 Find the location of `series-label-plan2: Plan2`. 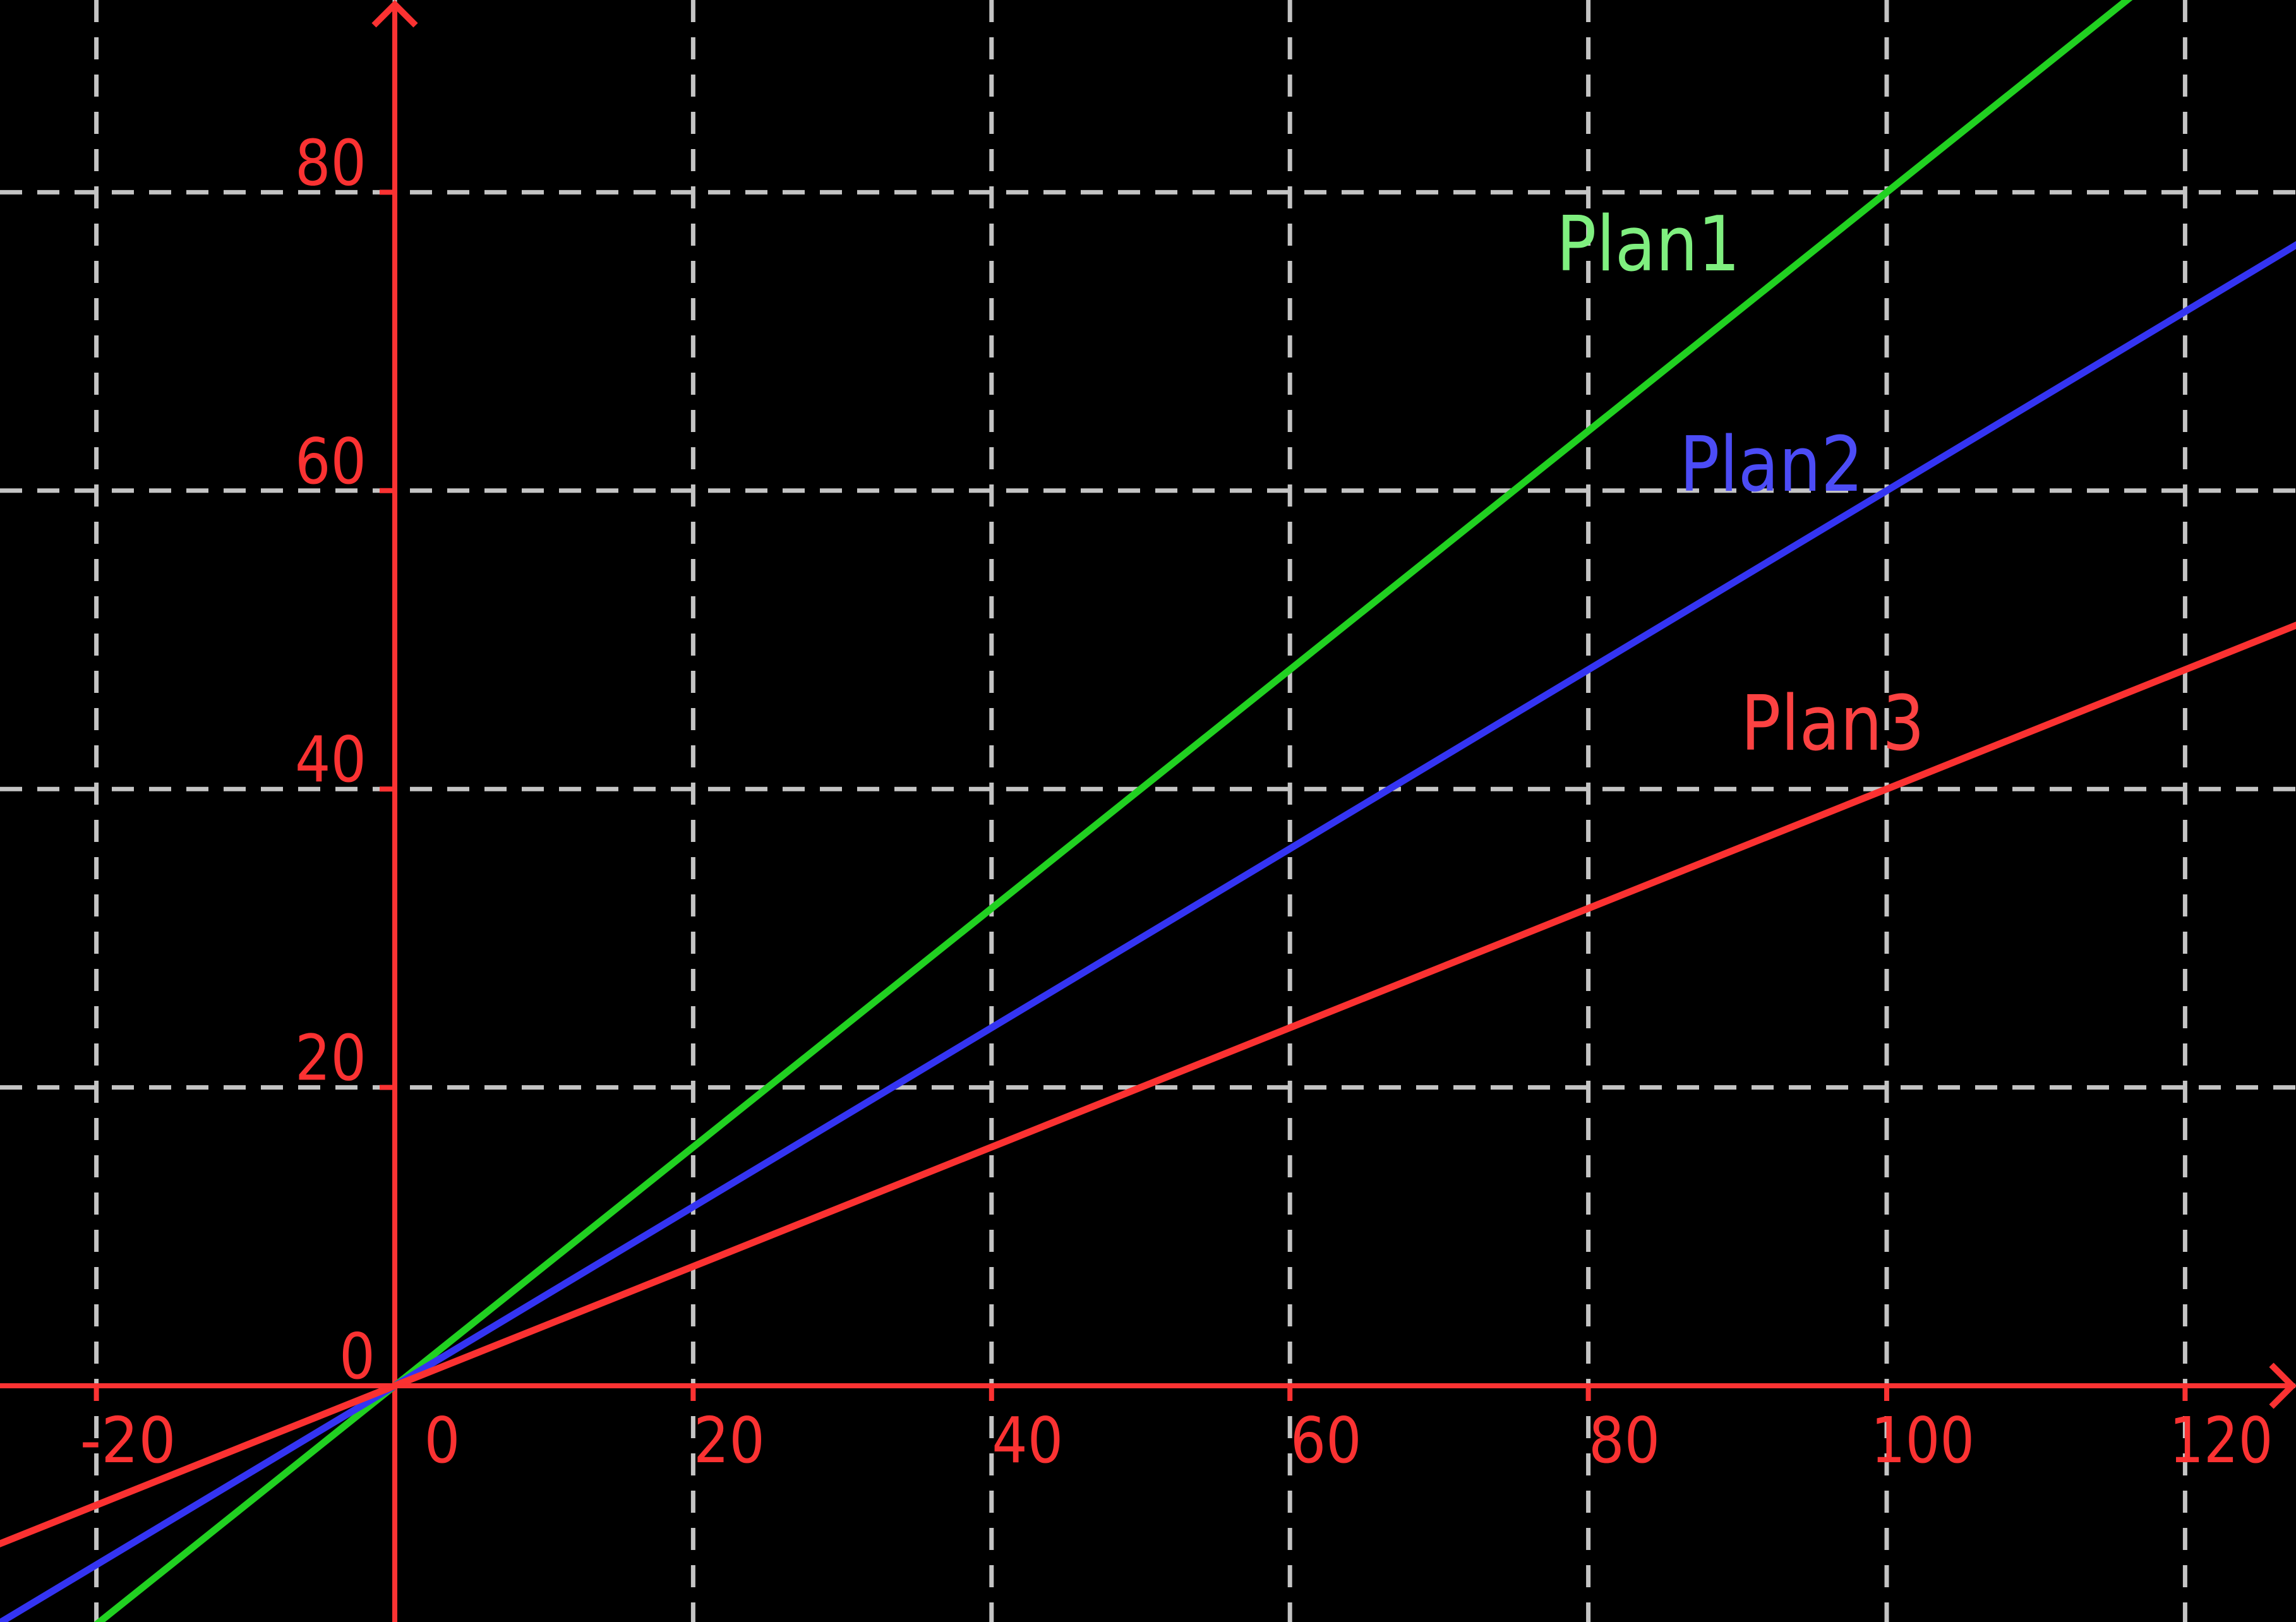

series-label-plan2: Plan2 is located at coordinates (1771, 465).